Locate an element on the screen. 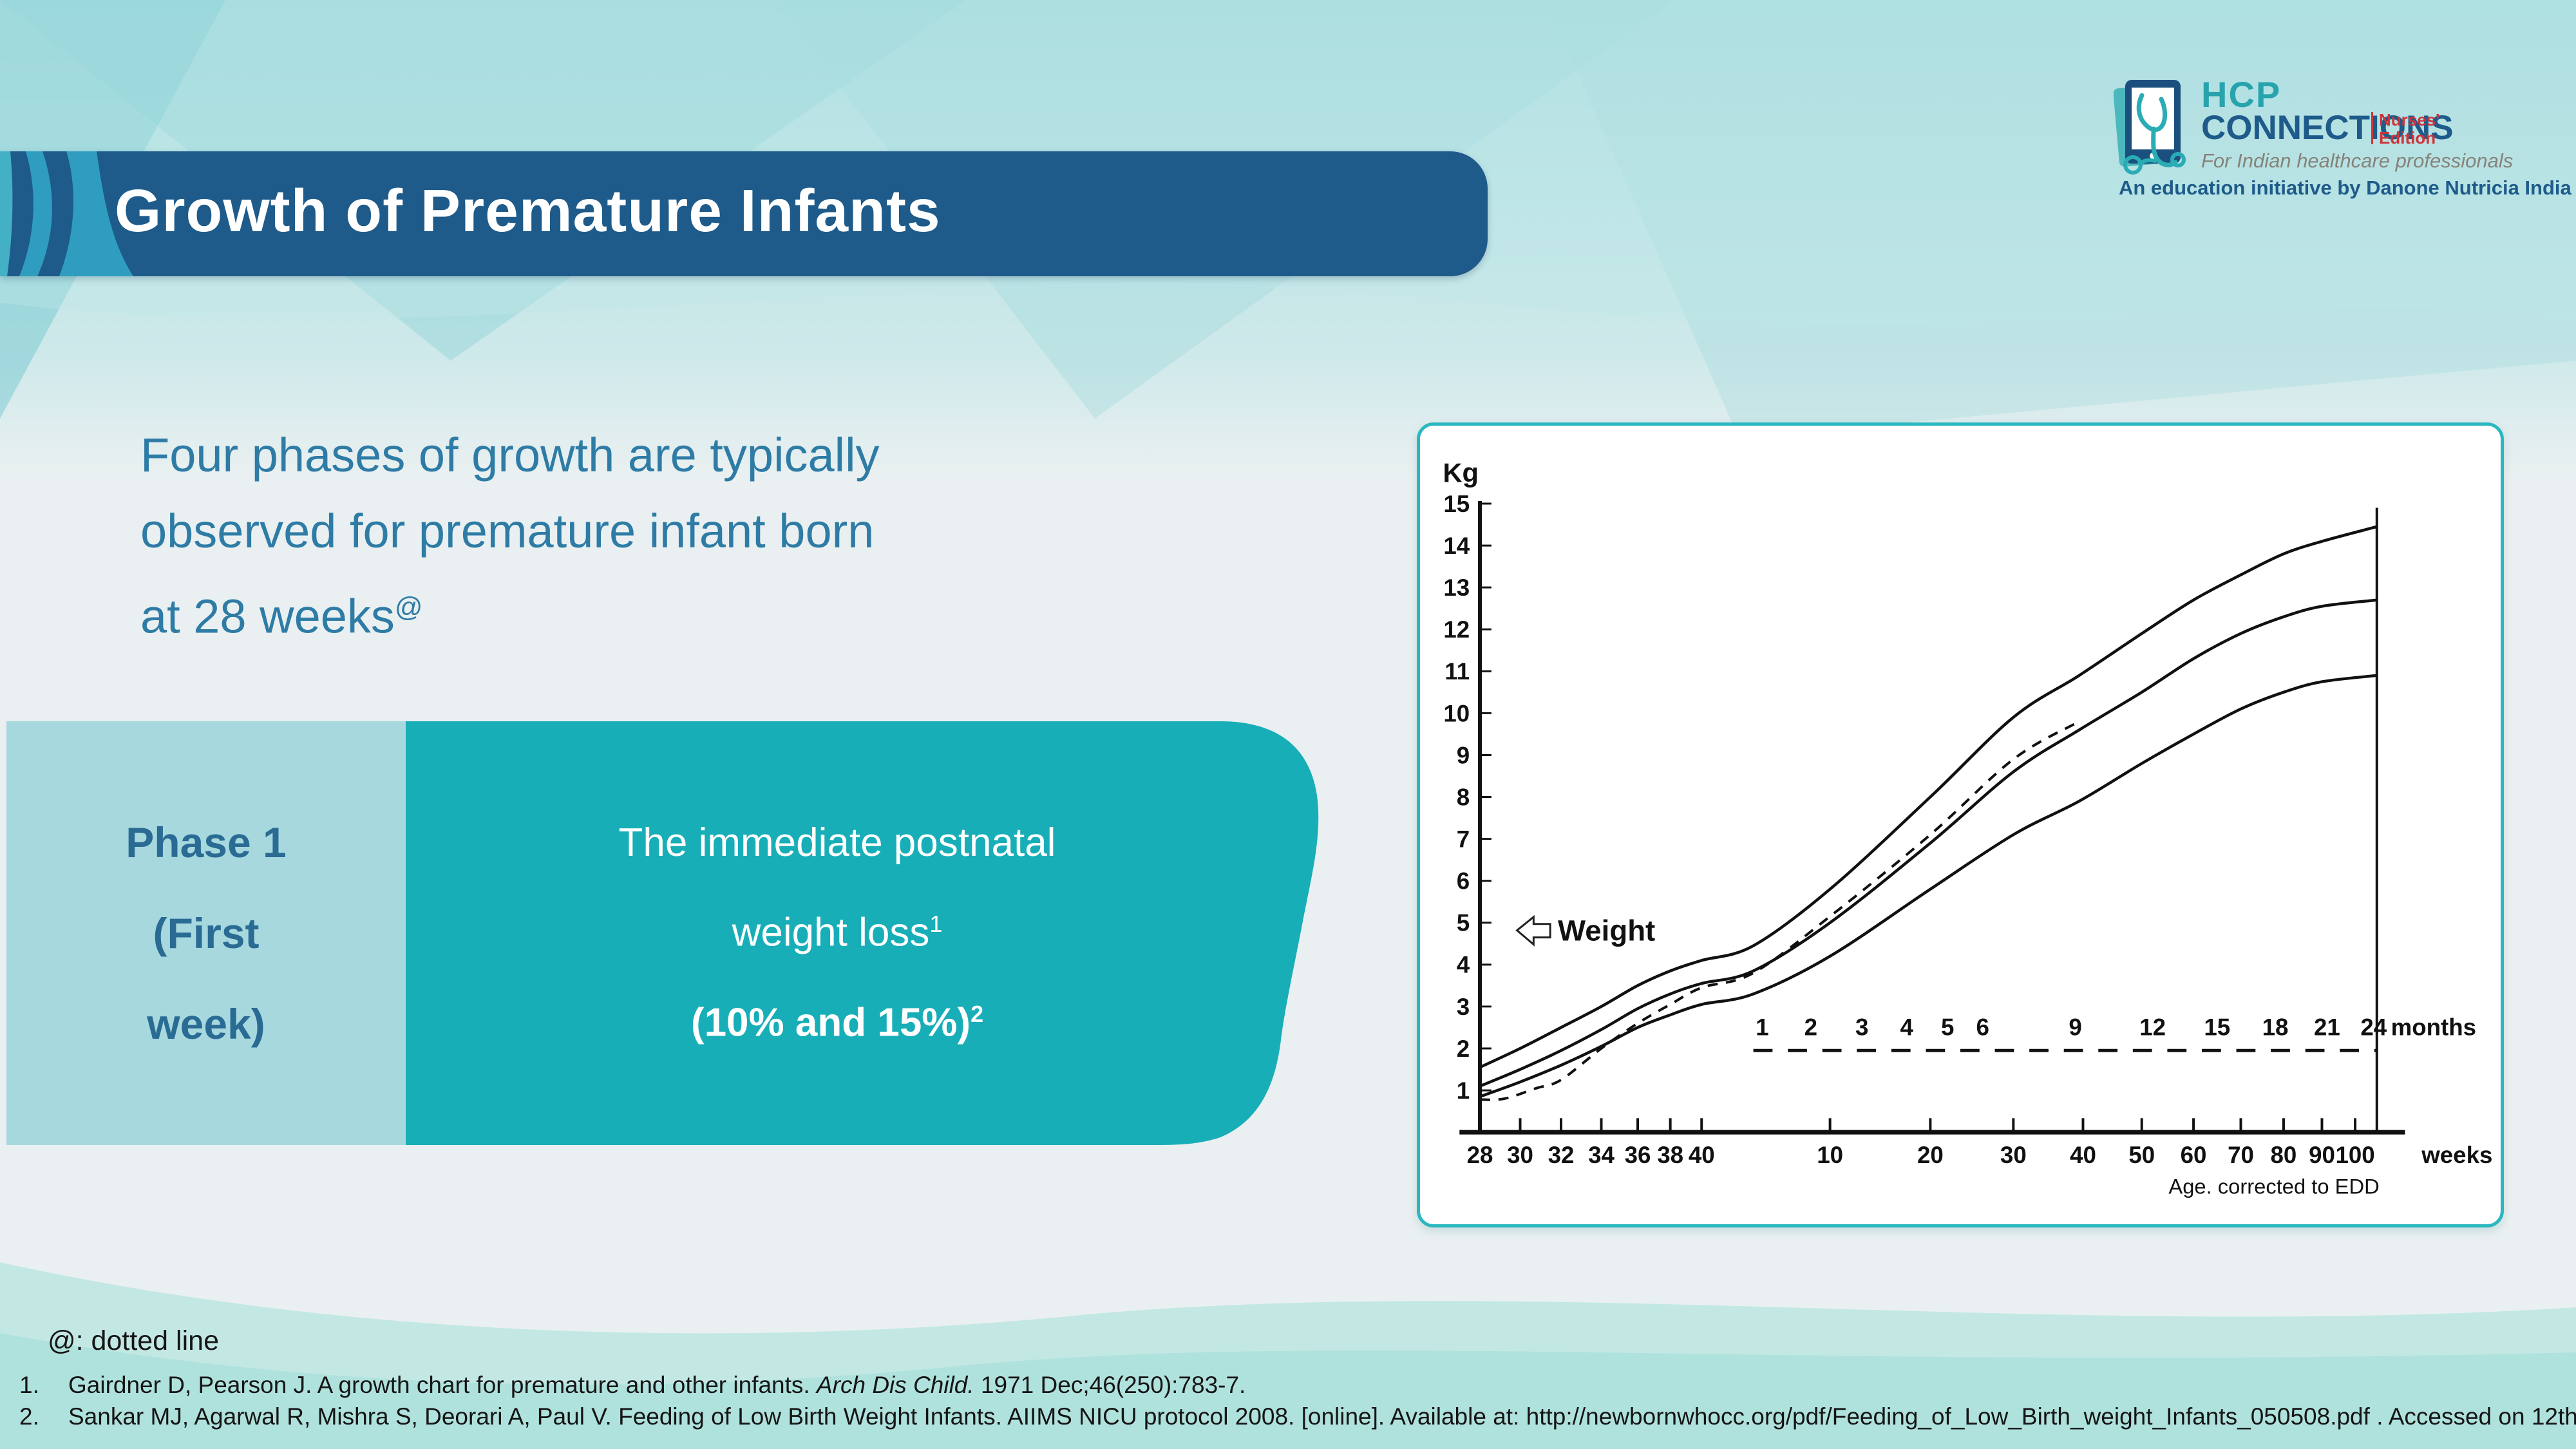 The image size is (2576, 1449). month-tick-label: 2 is located at coordinates (1810, 1027).